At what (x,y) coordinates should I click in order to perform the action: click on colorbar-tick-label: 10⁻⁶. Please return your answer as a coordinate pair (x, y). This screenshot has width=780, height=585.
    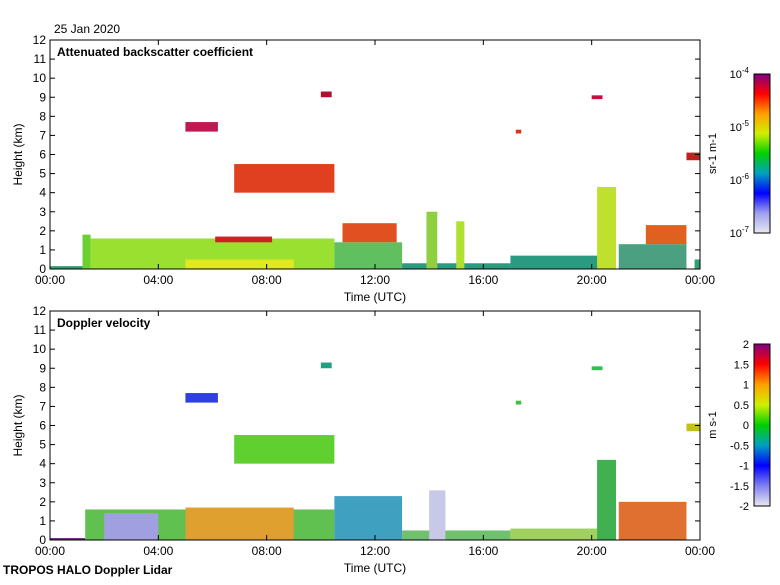
    Looking at the image, I should click on (740, 179).